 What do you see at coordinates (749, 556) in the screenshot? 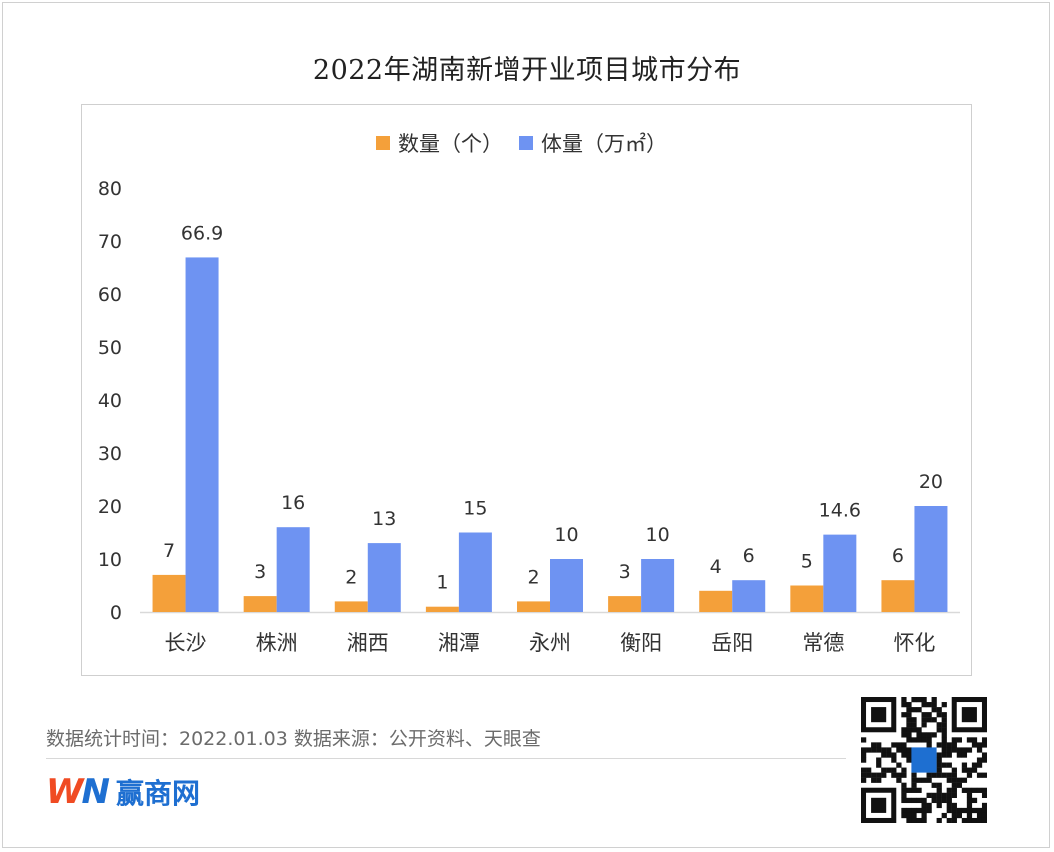
I see `data-label-volume: 6` at bounding box center [749, 556].